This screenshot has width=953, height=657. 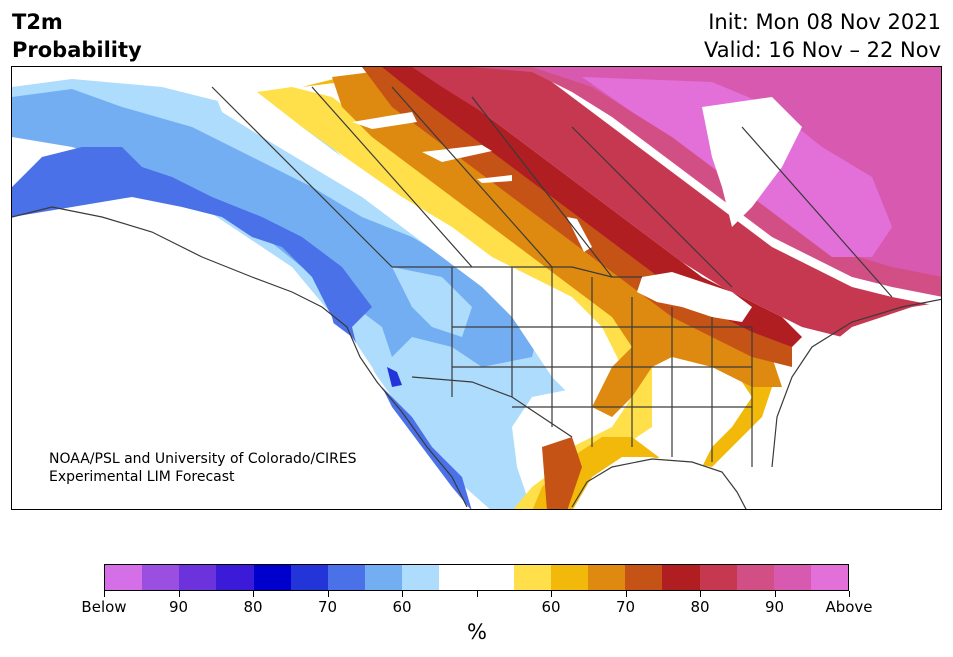 I want to click on great-lakes, so click(x=694, y=297).